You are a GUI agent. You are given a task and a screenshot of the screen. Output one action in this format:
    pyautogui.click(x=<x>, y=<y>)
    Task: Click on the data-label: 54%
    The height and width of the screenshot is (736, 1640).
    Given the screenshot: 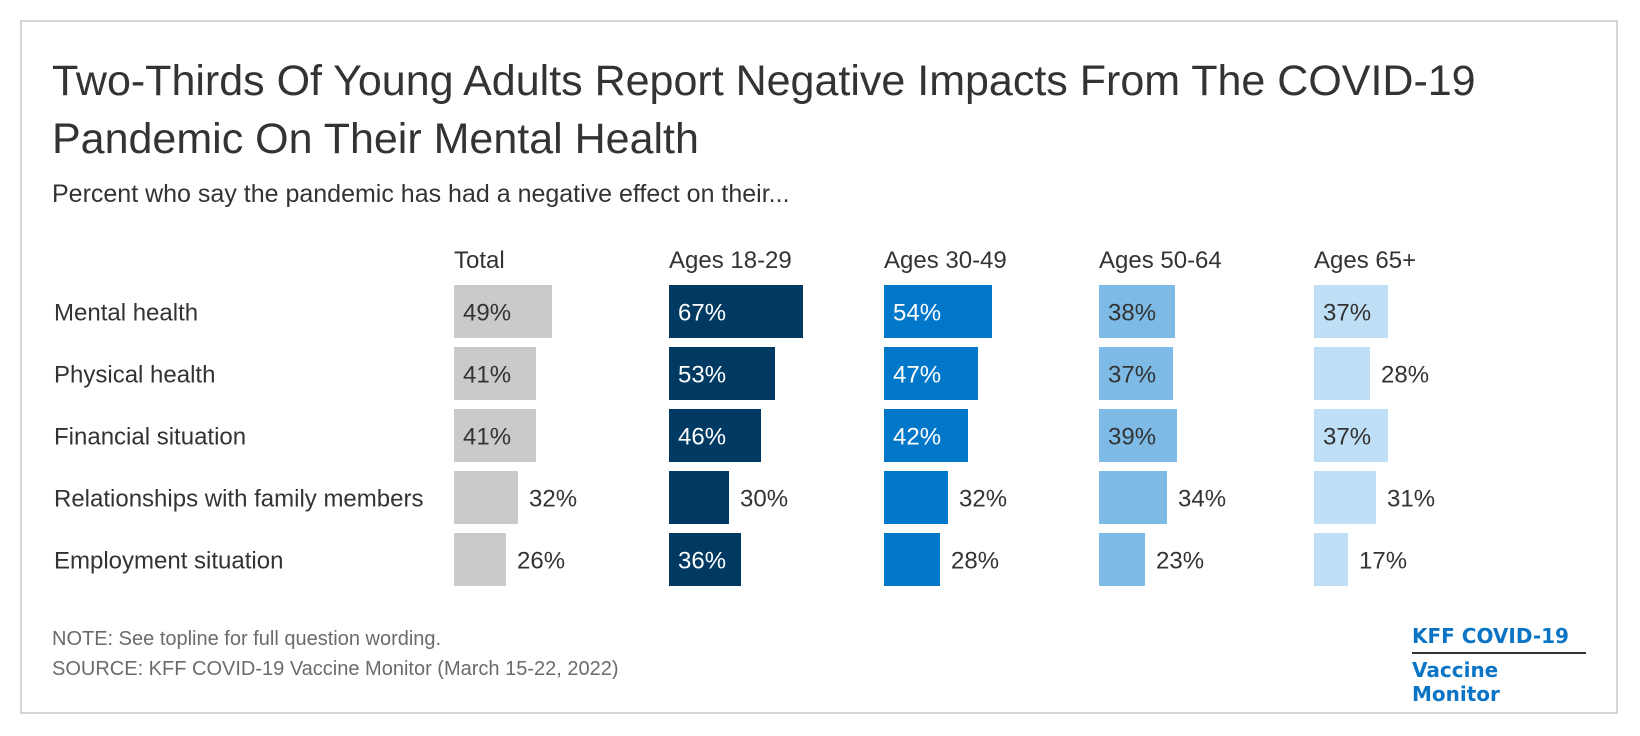 What is the action you would take?
    pyautogui.click(x=917, y=313)
    